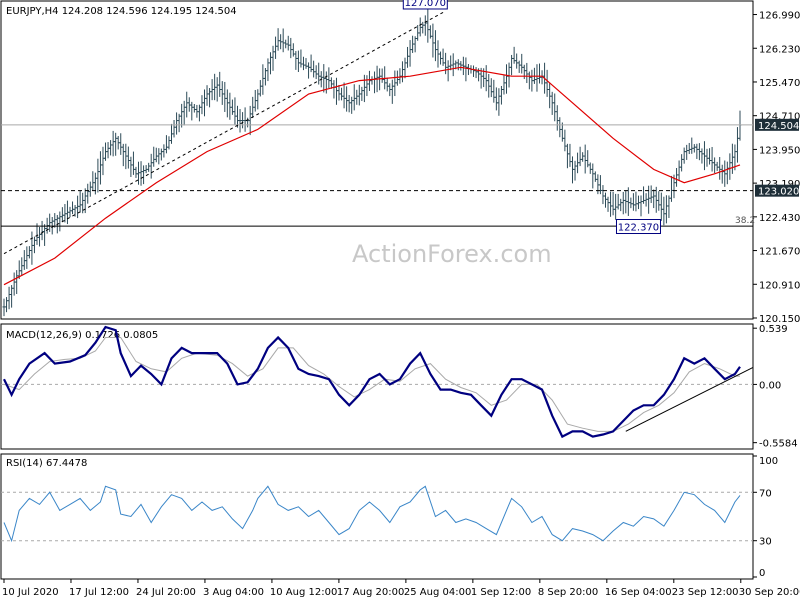  Describe the element at coordinates (166, 592) in the screenshot. I see `time-tick-label: 24 Jul 20:00` at that location.